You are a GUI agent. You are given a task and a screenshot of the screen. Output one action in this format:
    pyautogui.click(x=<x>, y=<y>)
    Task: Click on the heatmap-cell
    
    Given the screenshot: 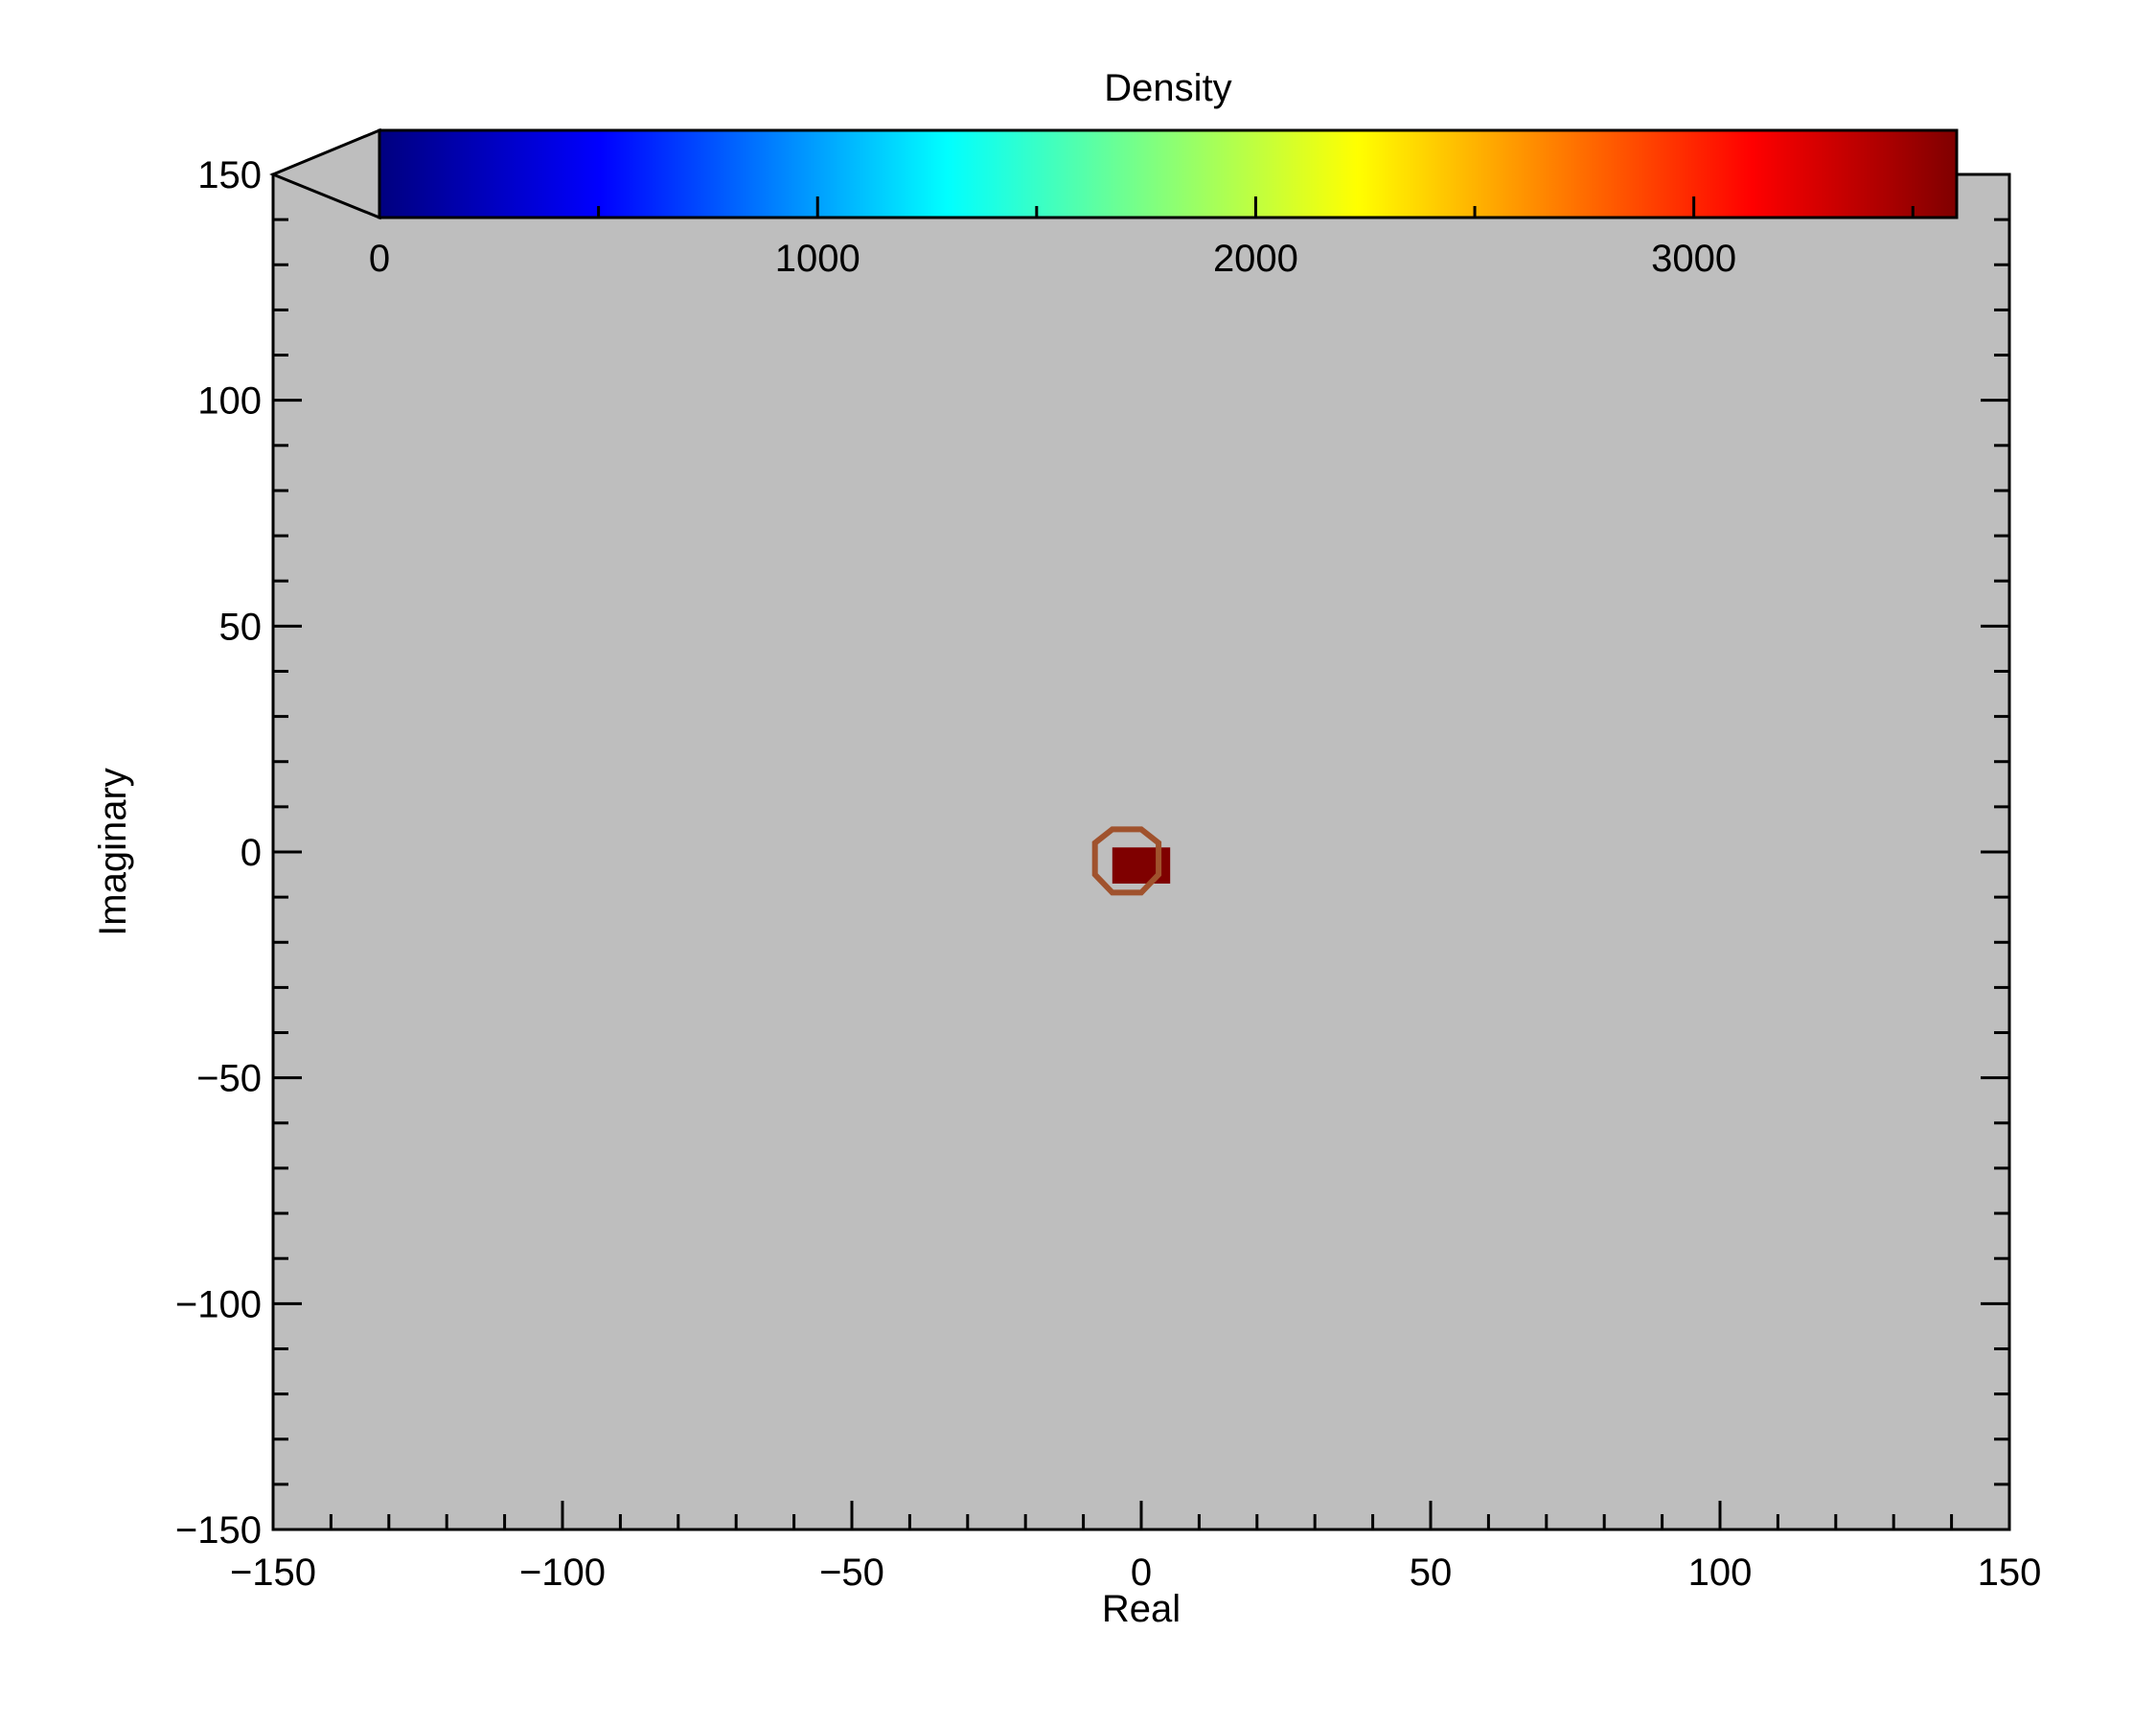 What is the action you would take?
    pyautogui.click(x=1141, y=865)
    